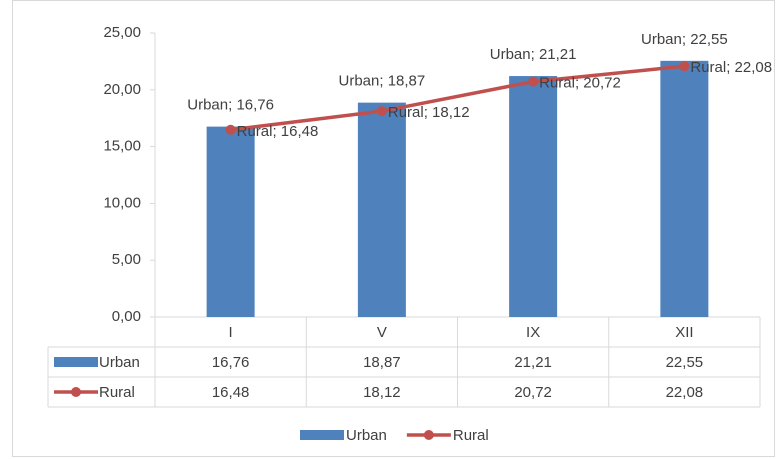  What do you see at coordinates (122, 32) in the screenshot?
I see `y-tick-label: 25,00` at bounding box center [122, 32].